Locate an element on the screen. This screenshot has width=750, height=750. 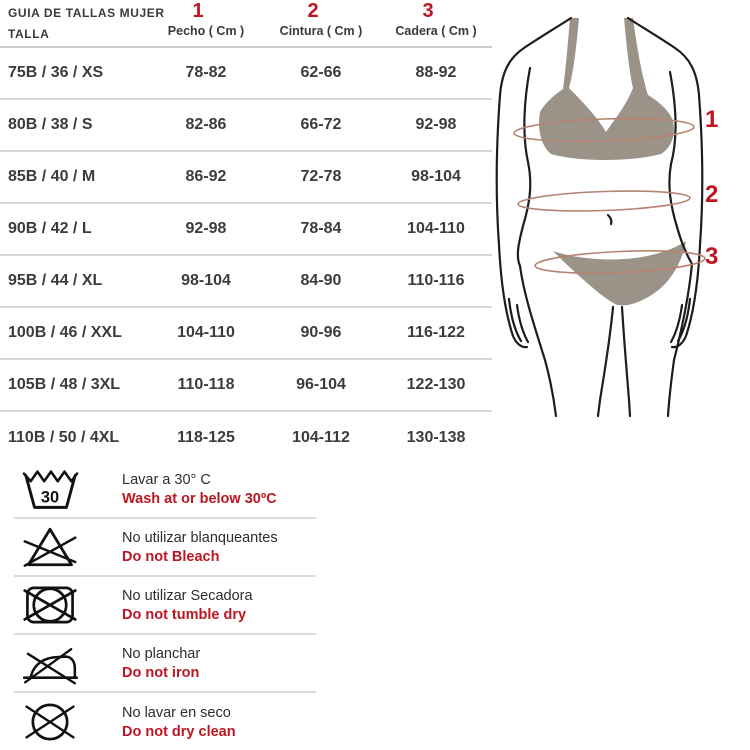
table-row: 95B / 44 / XL 98-104 84-90 110-116 is located at coordinates (246, 282).